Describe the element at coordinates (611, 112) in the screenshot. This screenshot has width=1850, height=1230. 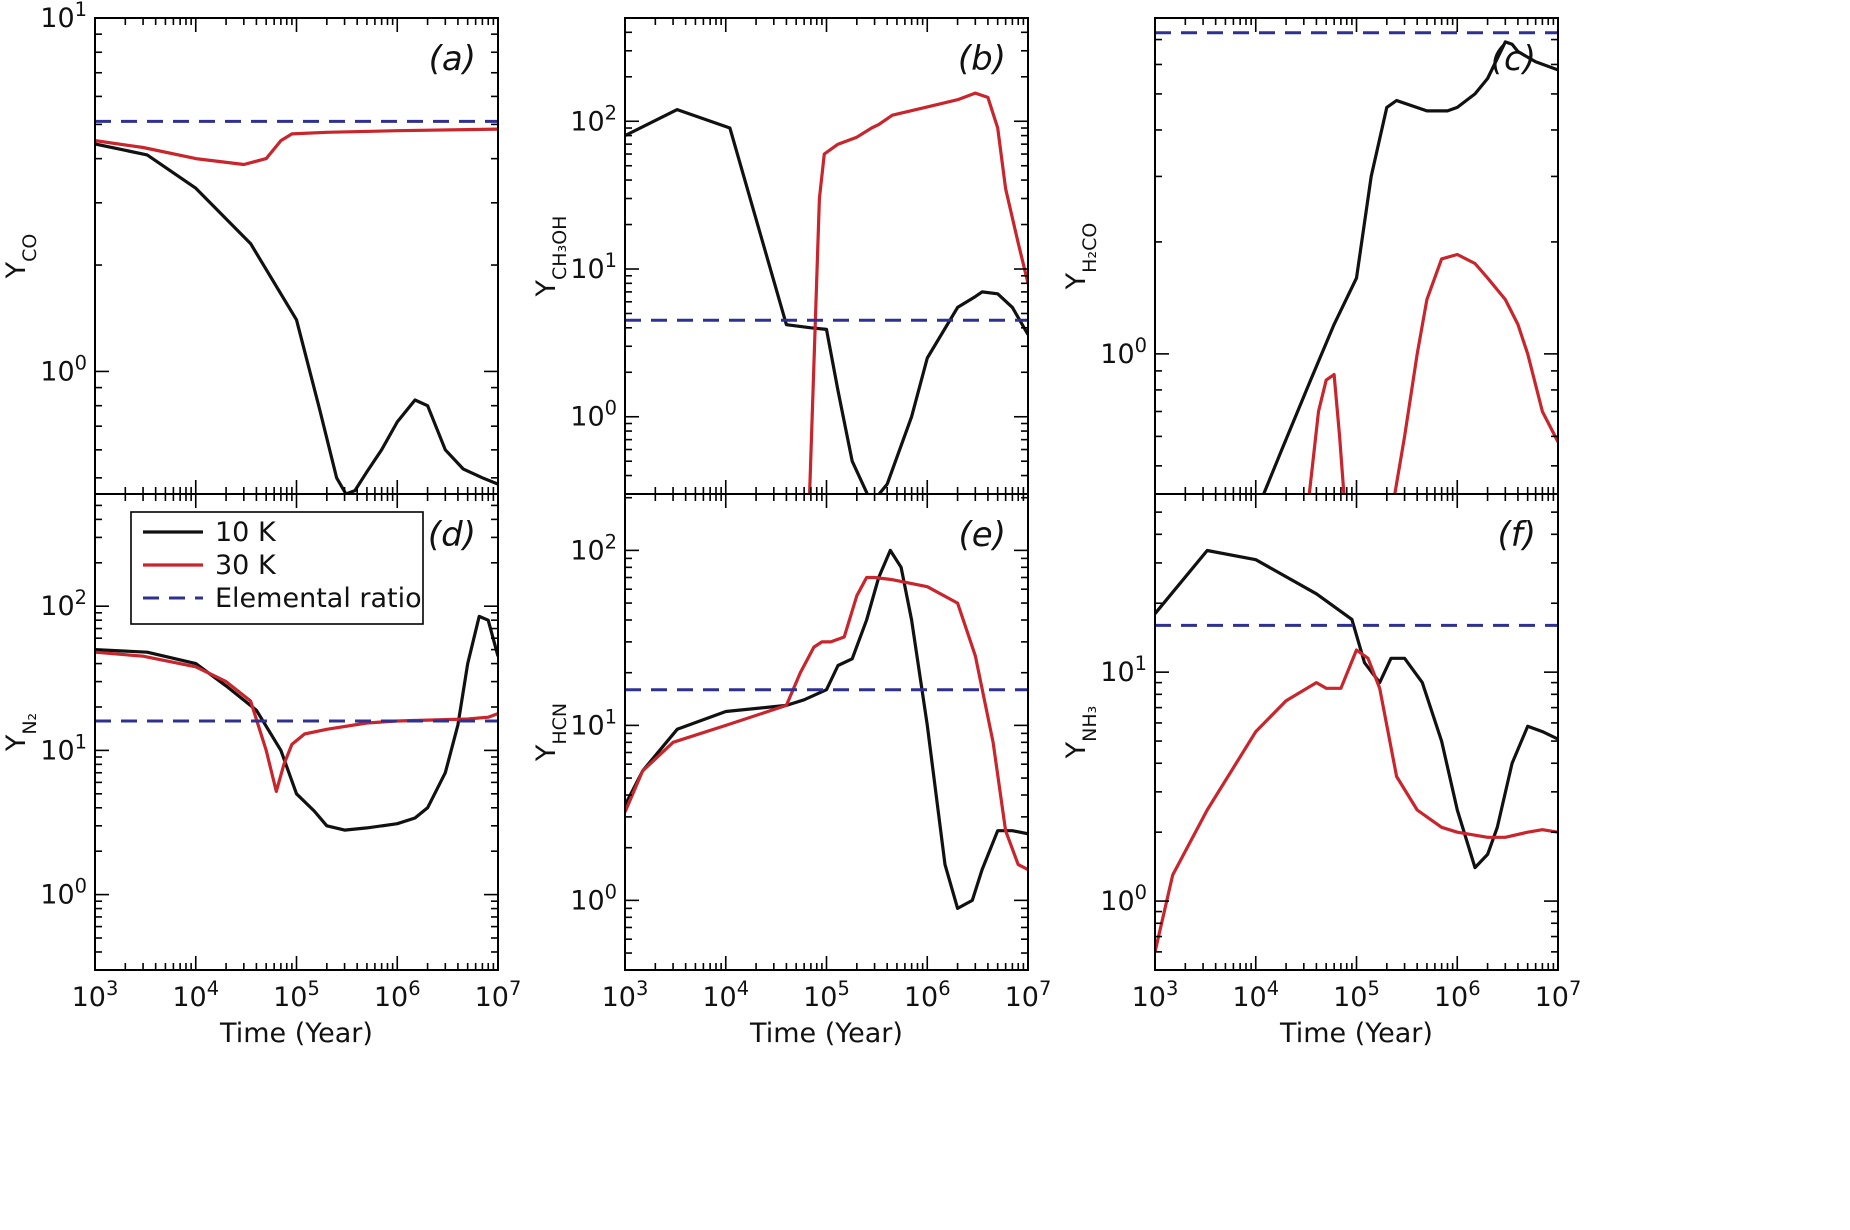
I see `y-tick-label-exp: 2` at that location.